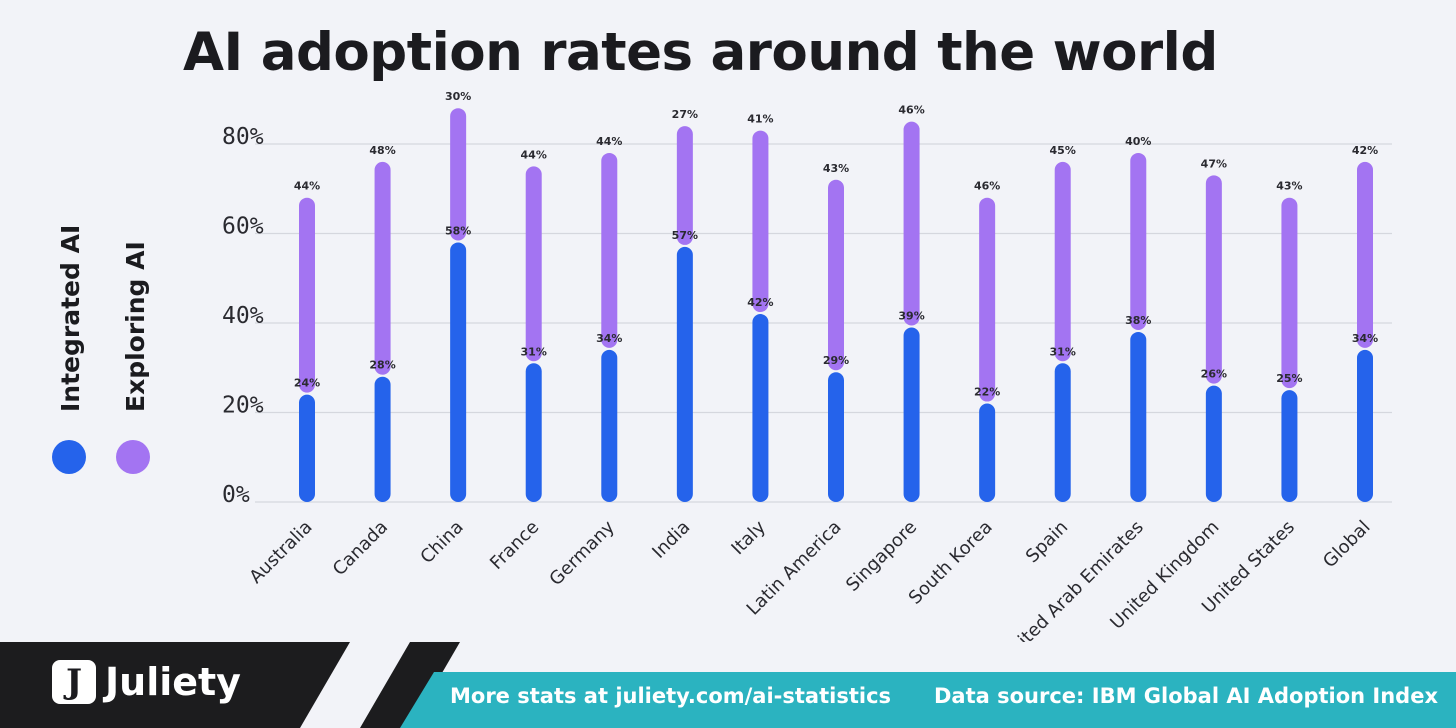 Image resolution: width=1456 pixels, height=728 pixels. Describe the element at coordinates (1214, 163) in the screenshot. I see `data-label-exploring: 47%` at that location.